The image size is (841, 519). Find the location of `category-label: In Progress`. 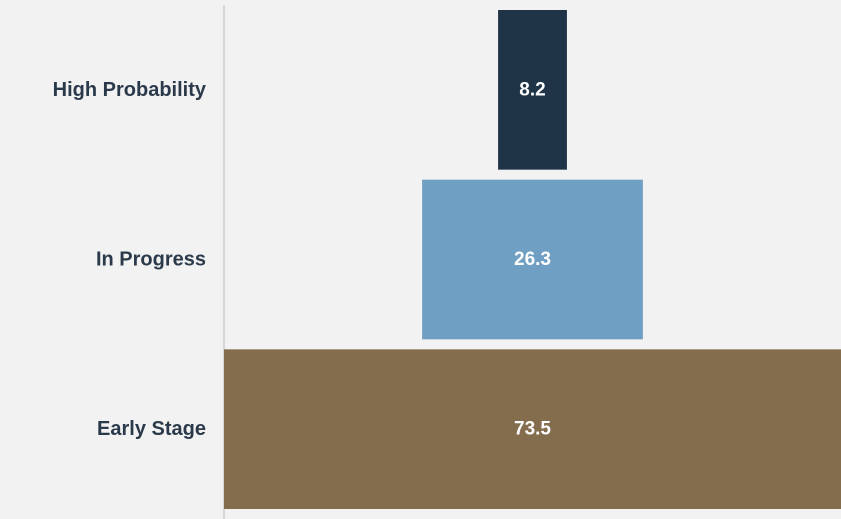

category-label: In Progress is located at coordinates (151, 260).